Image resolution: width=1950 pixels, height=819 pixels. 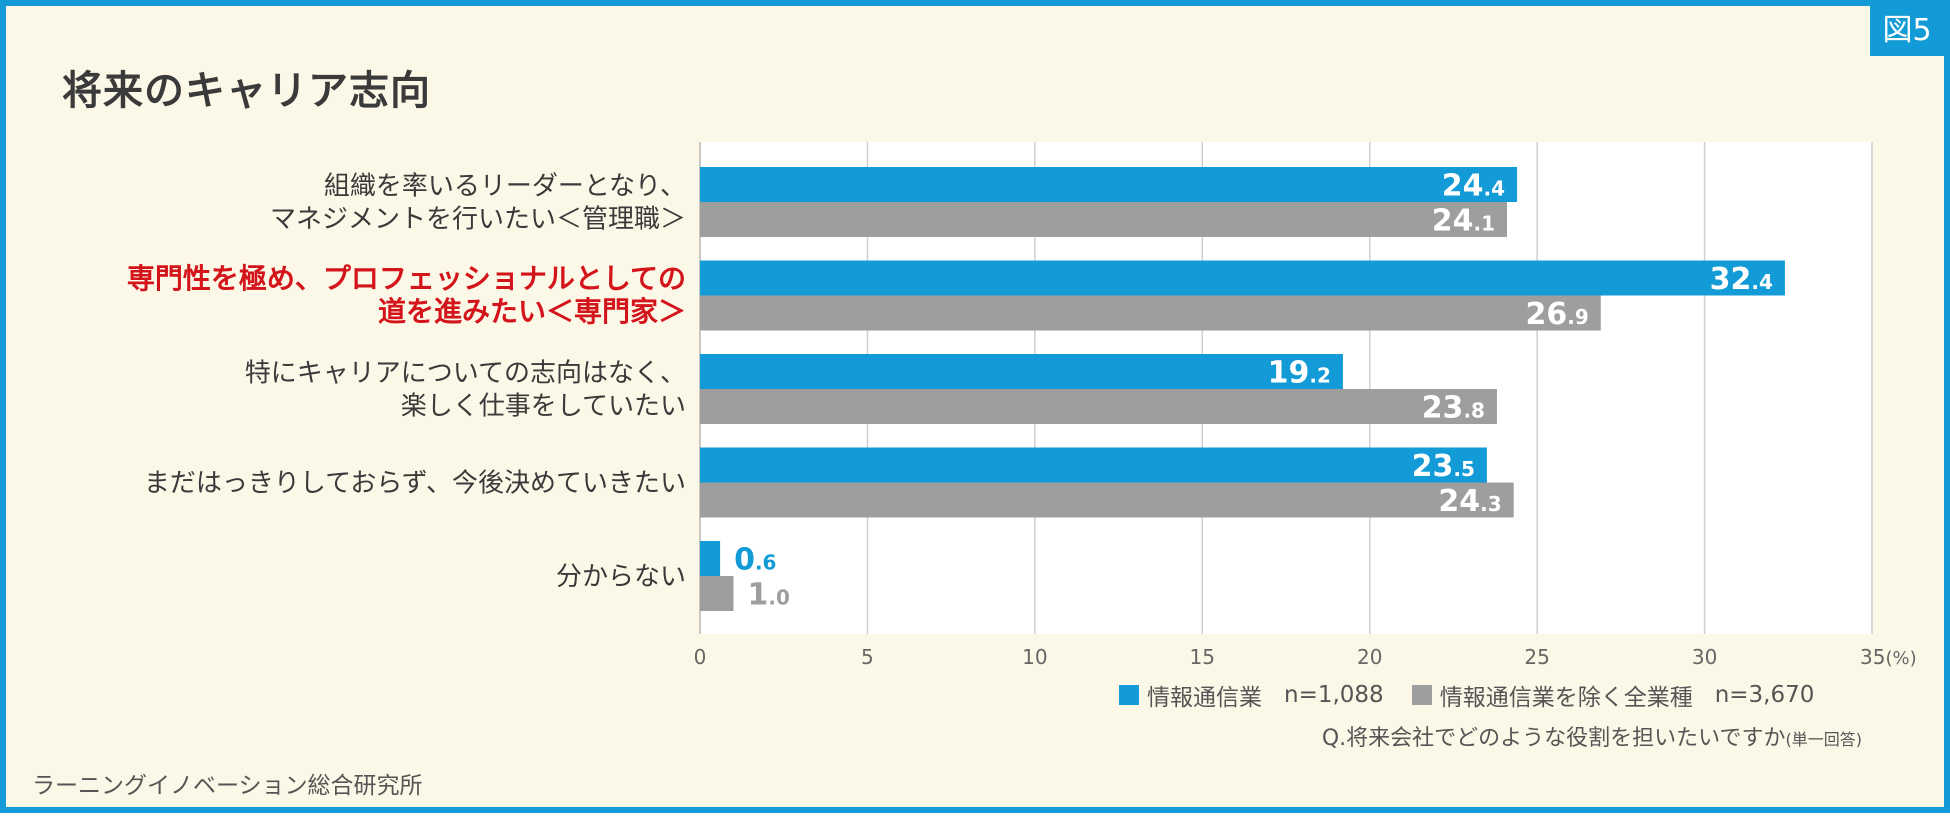 What do you see at coordinates (532, 311) in the screenshot?
I see `category-label-2-line-2: 道を進みたい＜専門家＞` at bounding box center [532, 311].